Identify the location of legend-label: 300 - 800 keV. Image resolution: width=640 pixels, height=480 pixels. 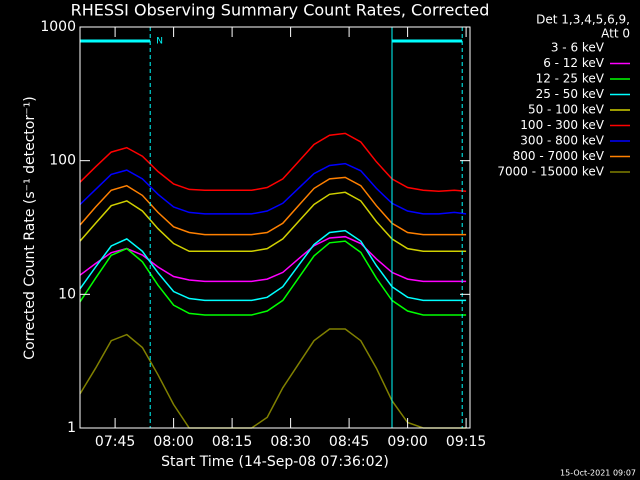
(562, 141).